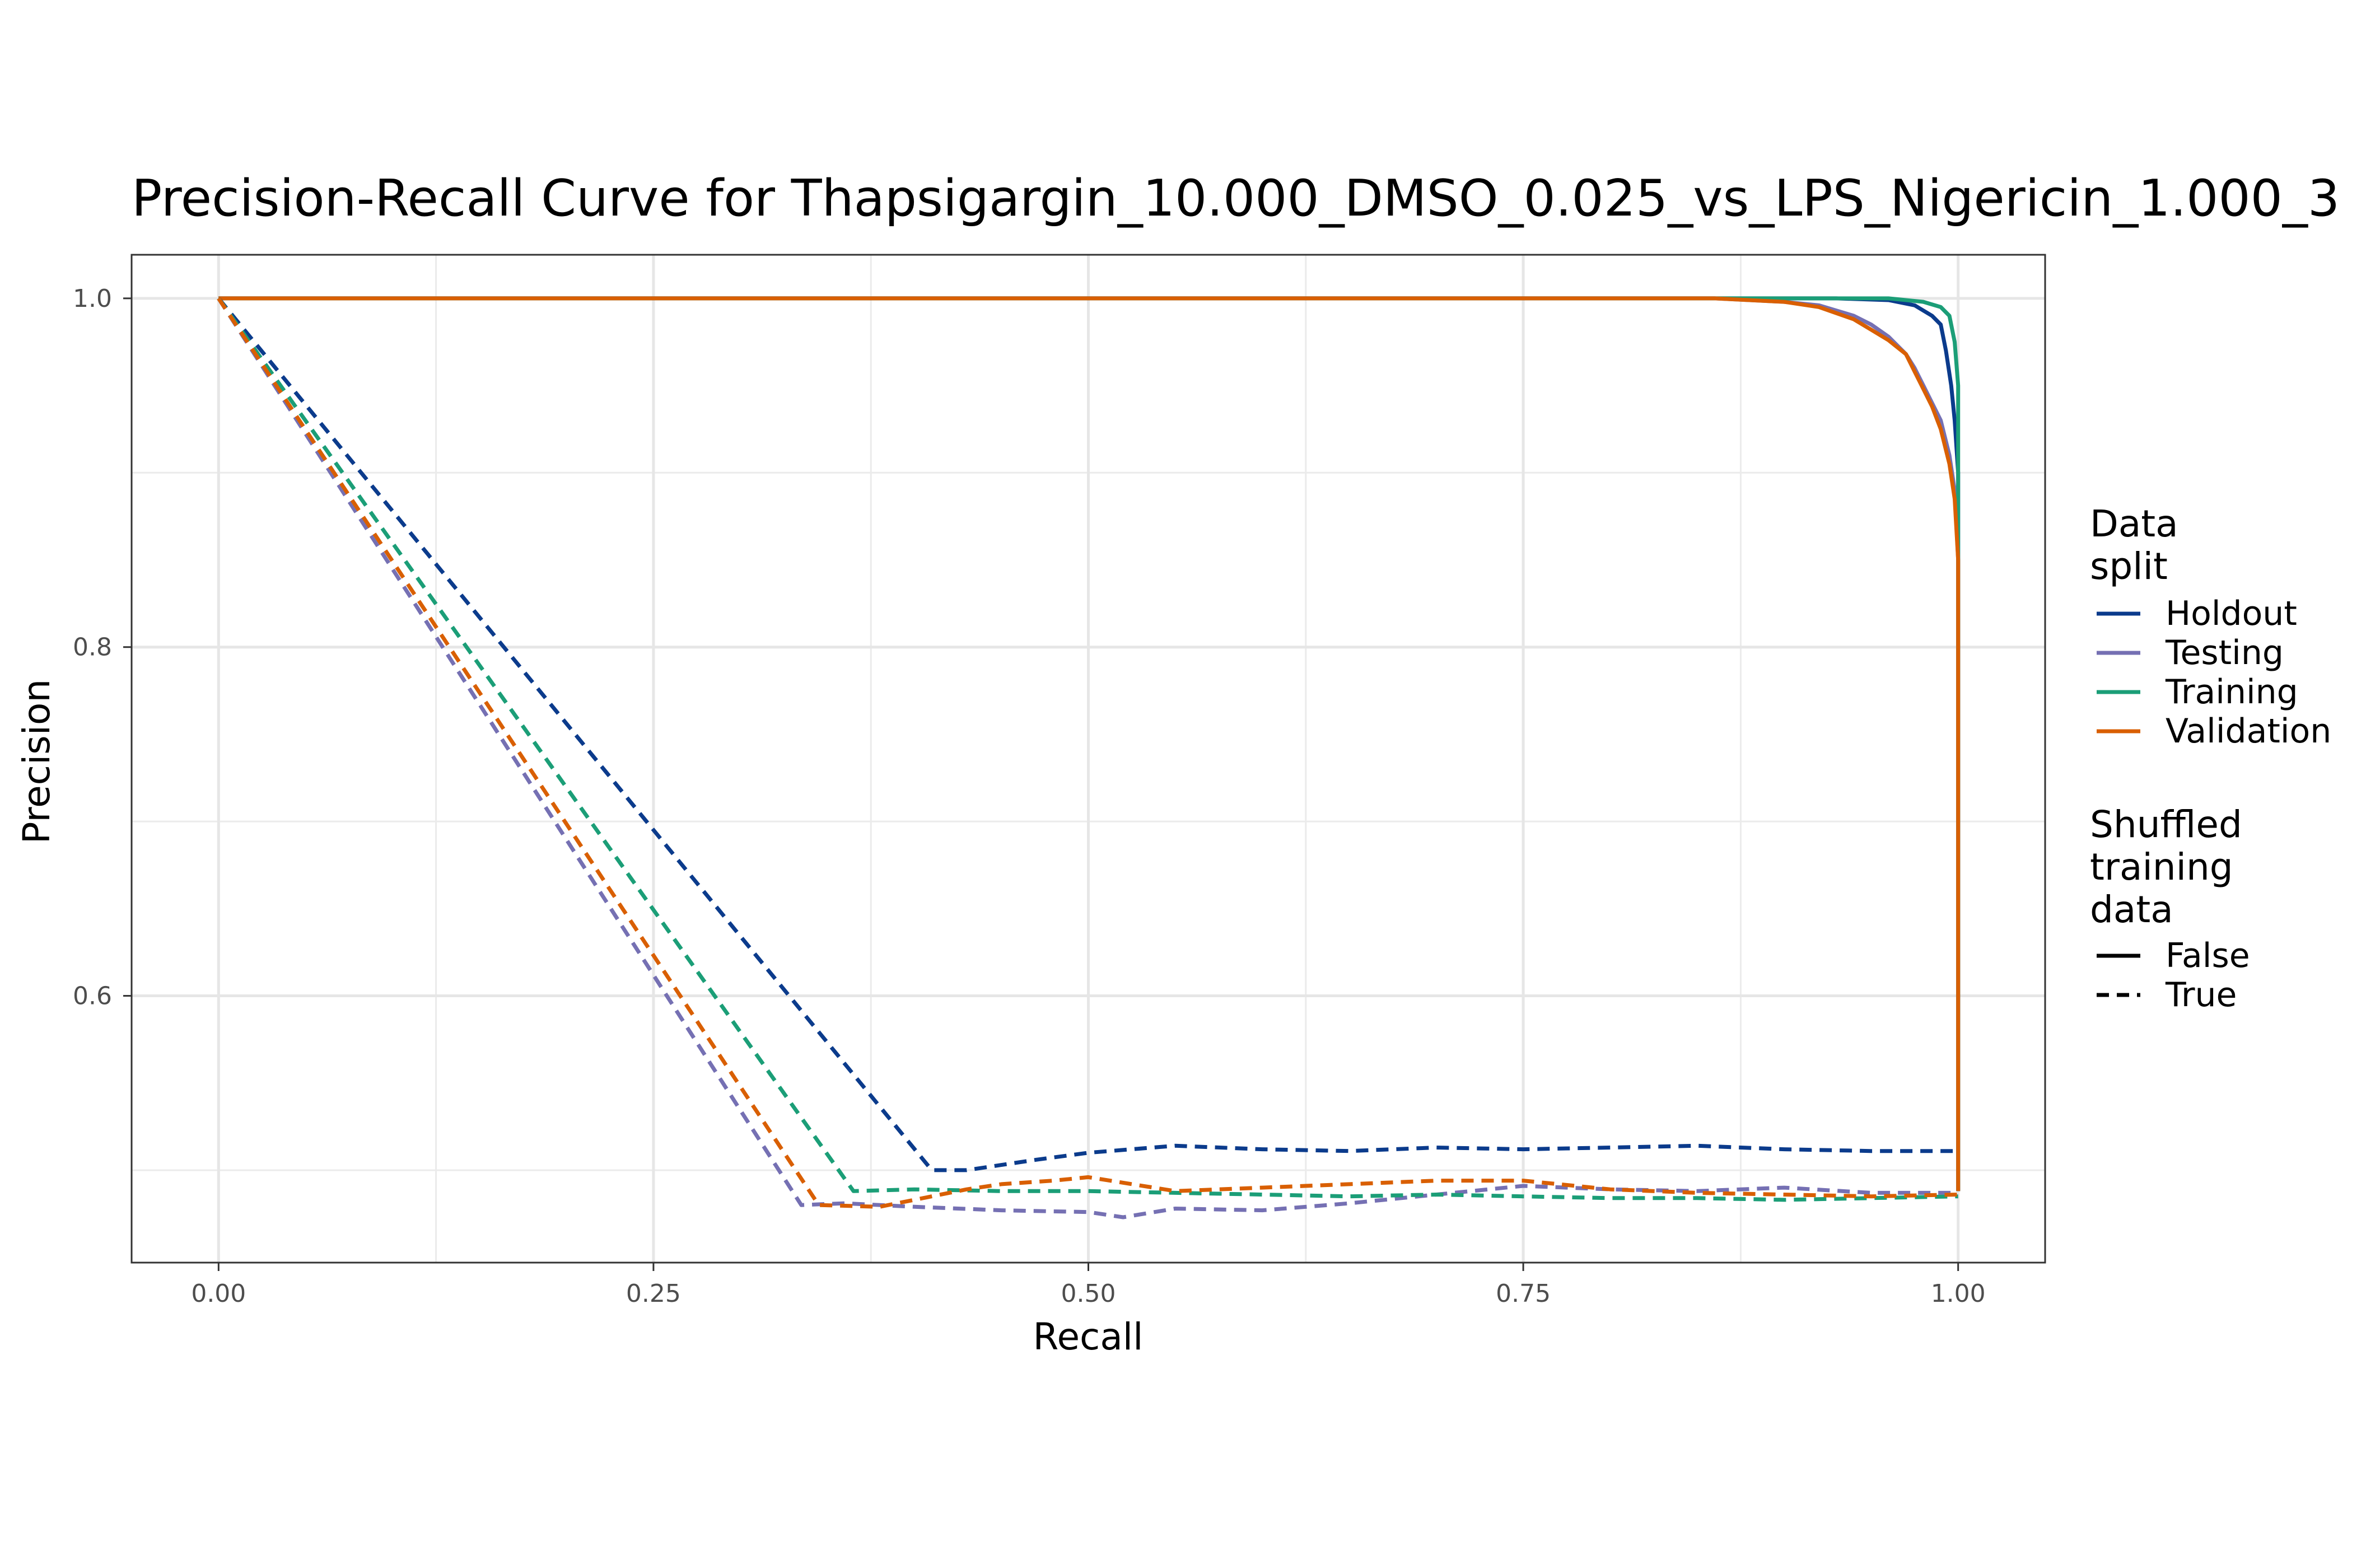 Image resolution: width=2380 pixels, height=1542 pixels. I want to click on legend-color-title-line: Data, so click(2134, 523).